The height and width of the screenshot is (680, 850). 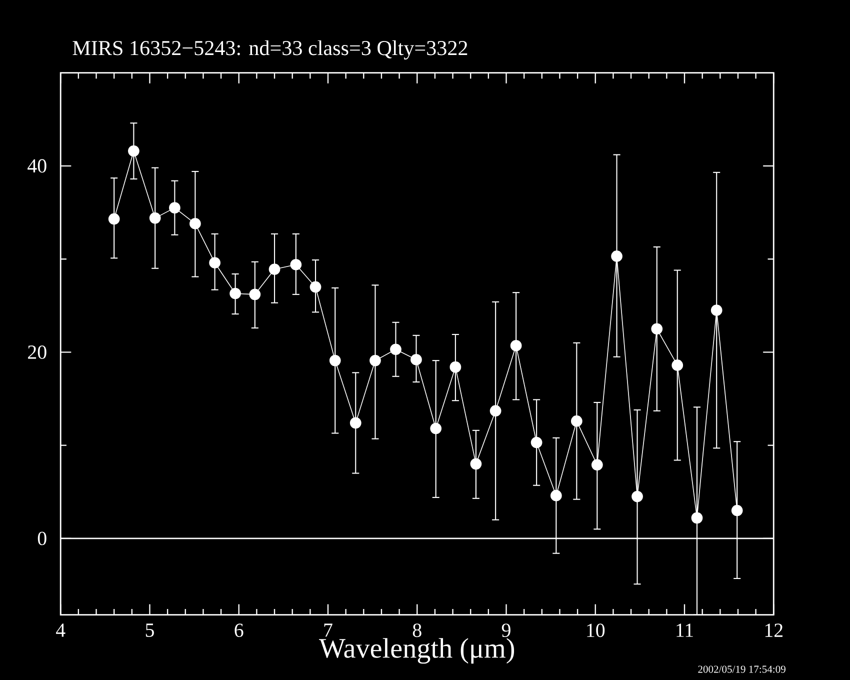 I want to click on x-tick-label: 11, so click(x=684, y=630).